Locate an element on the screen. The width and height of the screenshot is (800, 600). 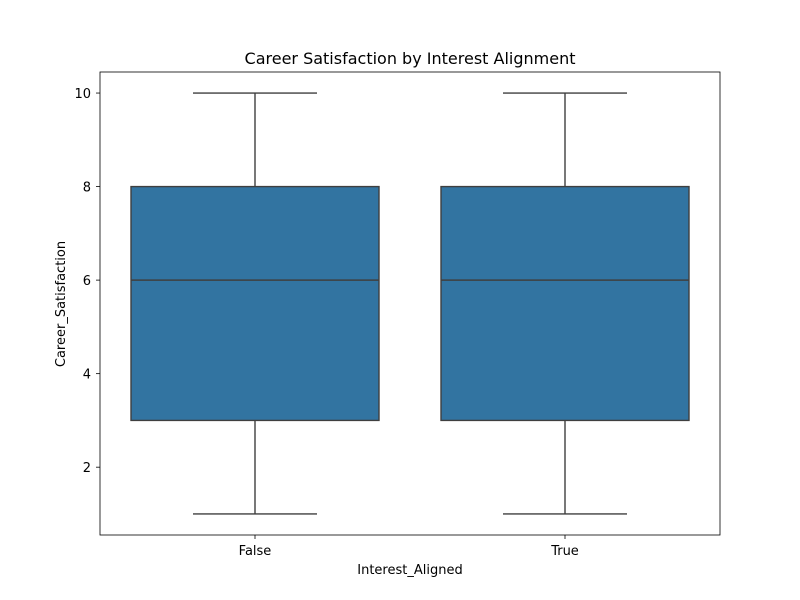
y-tick-label: 4 is located at coordinates (87, 375).